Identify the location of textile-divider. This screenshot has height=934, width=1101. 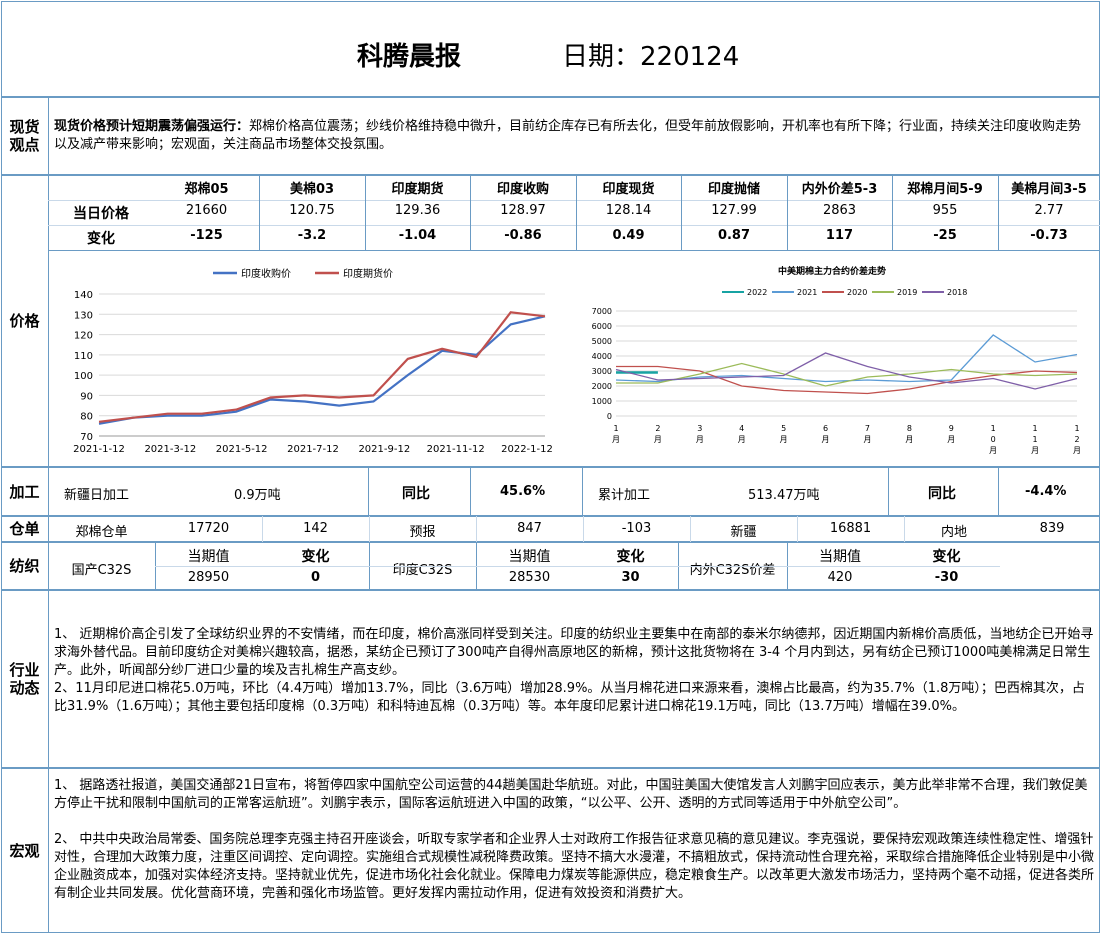
(48, 566).